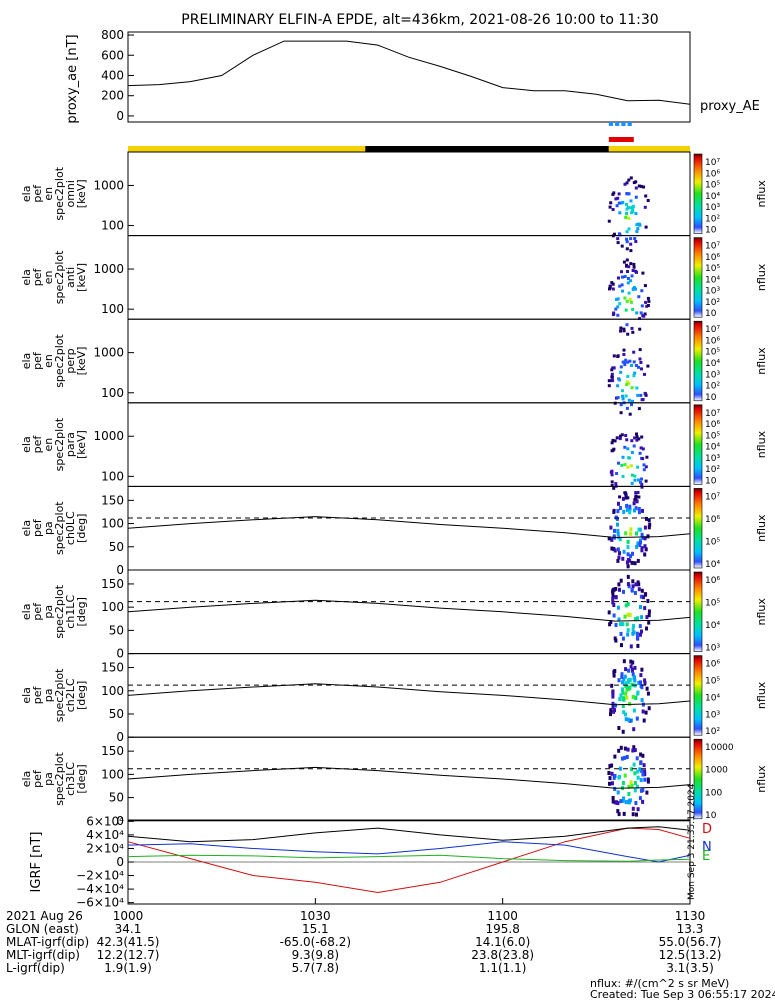  I want to click on igrf-ytick-label: −2×10⁴, so click(100, 876).